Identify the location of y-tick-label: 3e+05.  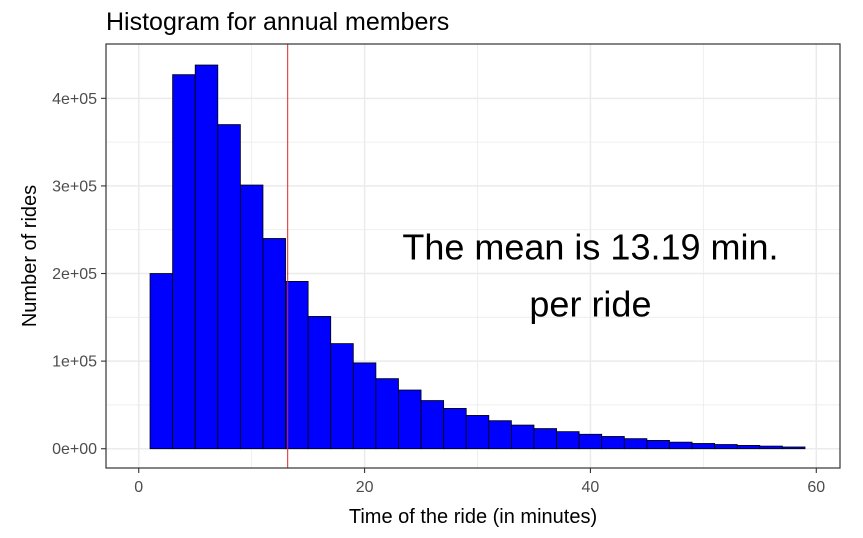
(74, 186).